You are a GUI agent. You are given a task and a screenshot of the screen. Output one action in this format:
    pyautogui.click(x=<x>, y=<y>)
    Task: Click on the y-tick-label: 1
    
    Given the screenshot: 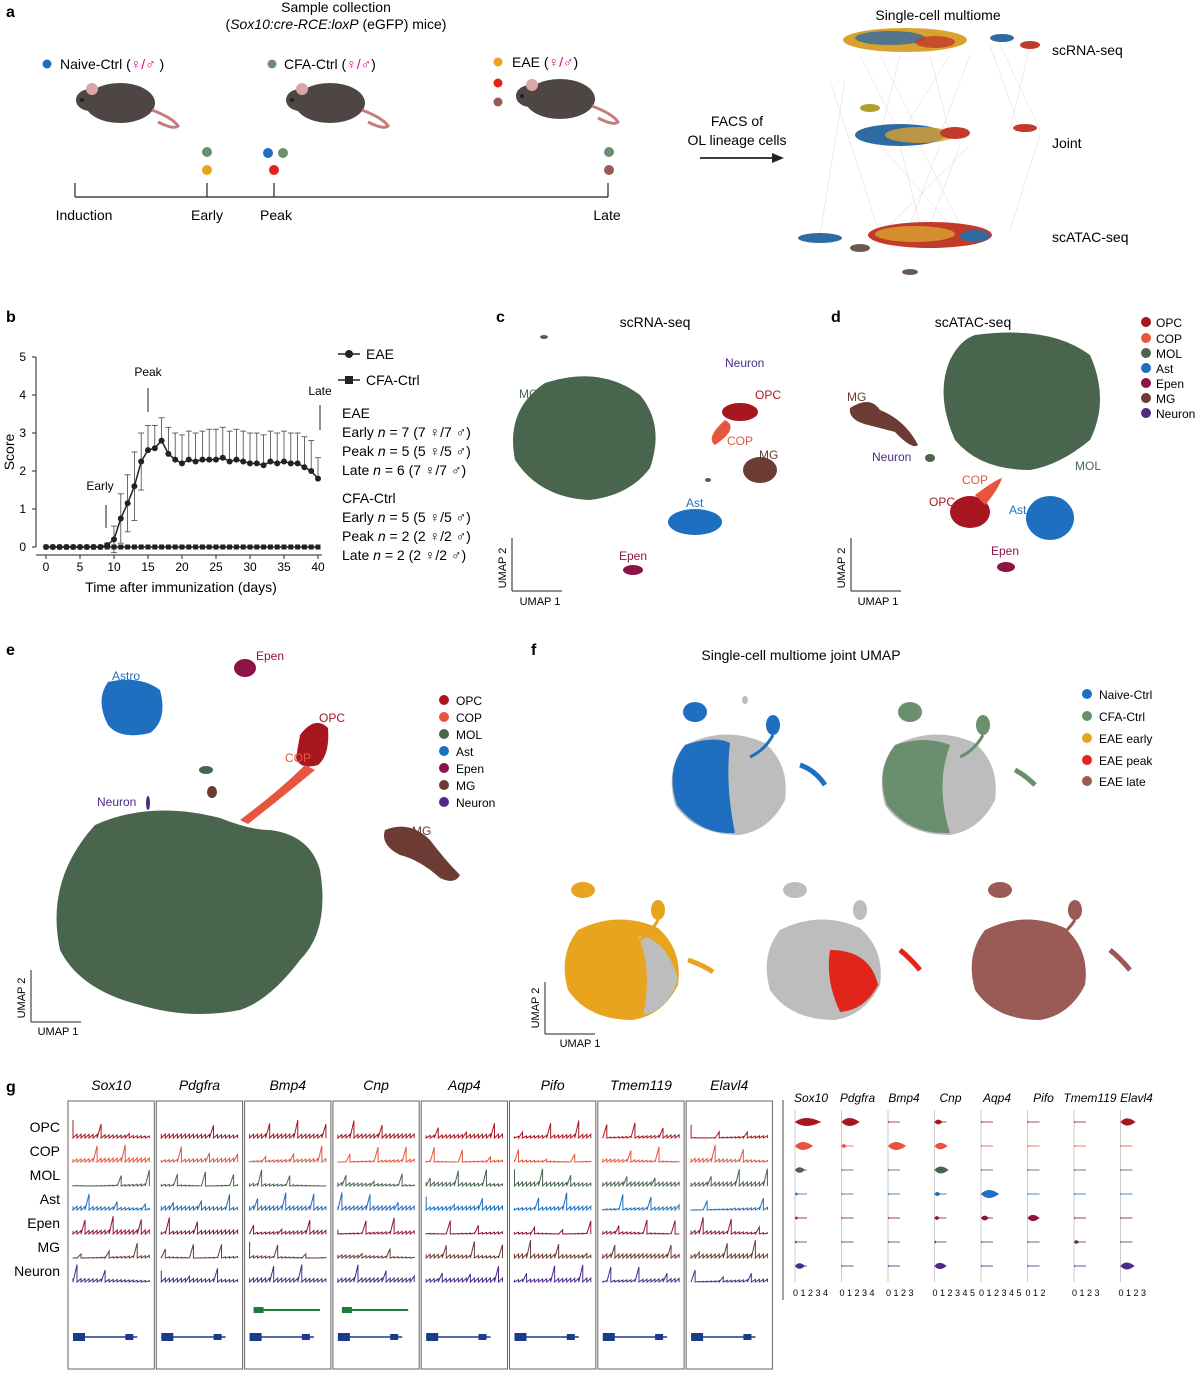 What is the action you would take?
    pyautogui.click(x=22, y=509)
    